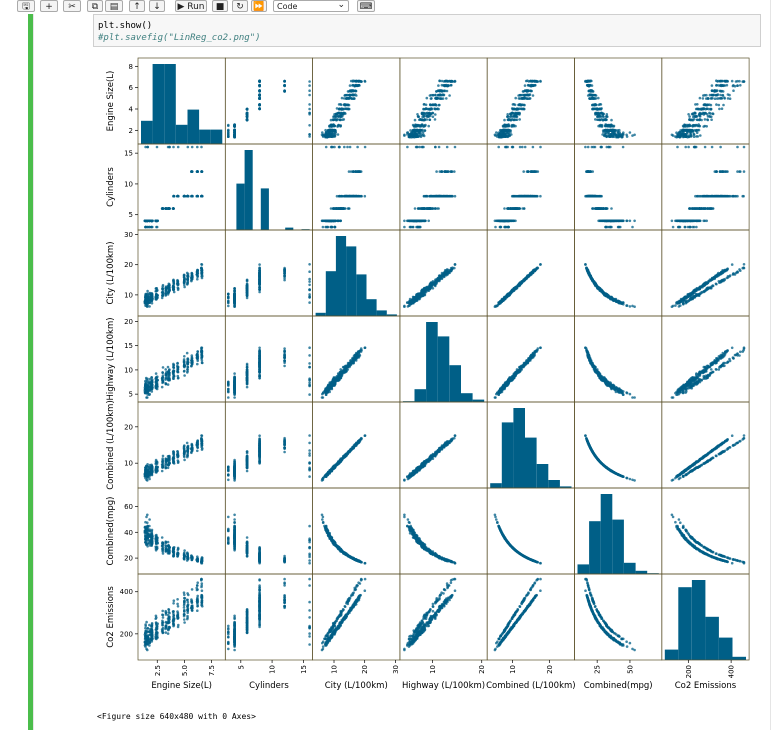  I want to click on fast-forward-button: ⏩, so click(259, 6).